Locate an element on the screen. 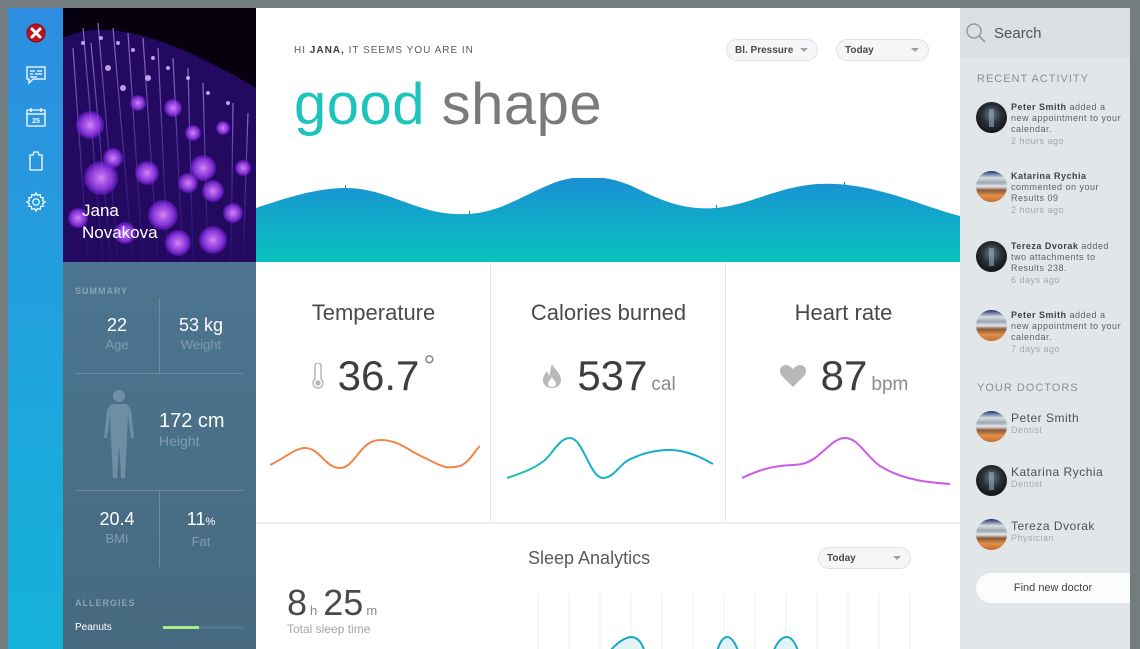  headline: good shape is located at coordinates (448, 104).